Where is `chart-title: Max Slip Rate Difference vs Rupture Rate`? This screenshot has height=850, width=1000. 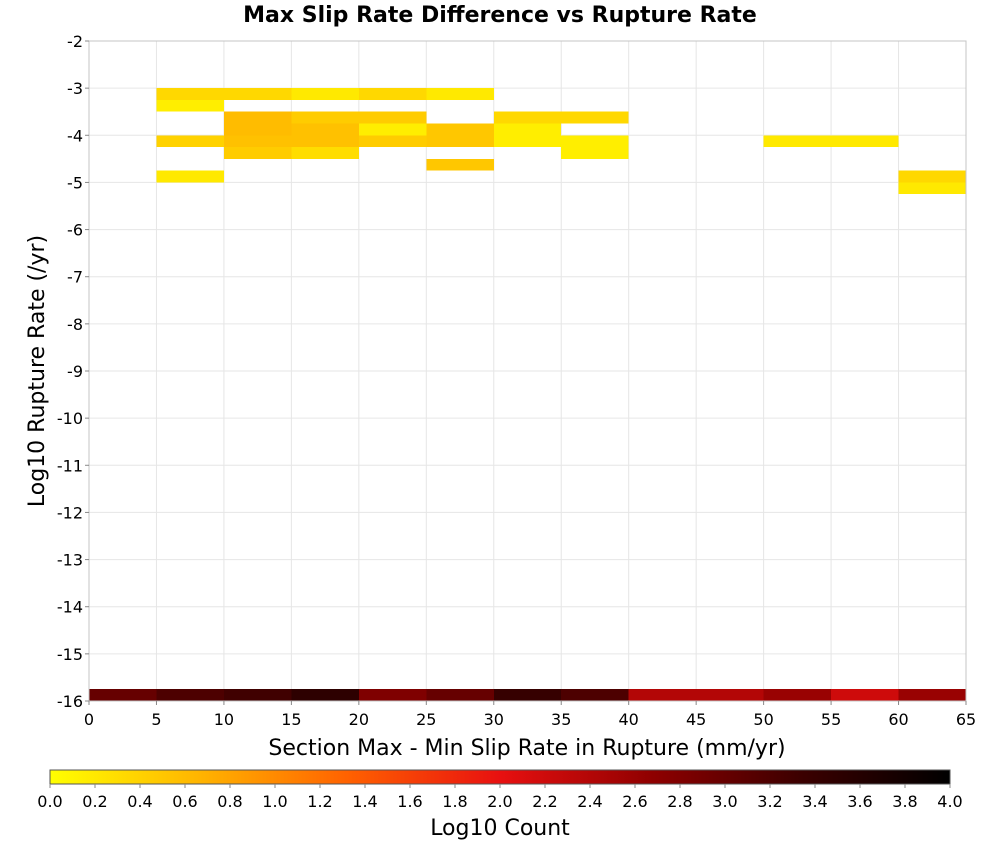 chart-title: Max Slip Rate Difference vs Rupture Rate is located at coordinates (500, 15).